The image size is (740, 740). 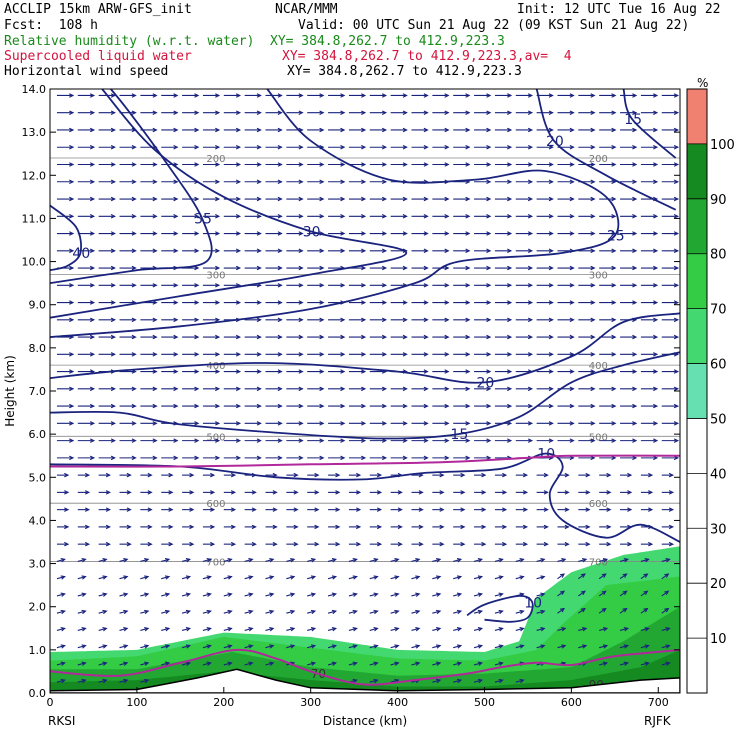 What do you see at coordinates (38, 305) in the screenshot?
I see `y-tick-label: 9.0` at bounding box center [38, 305].